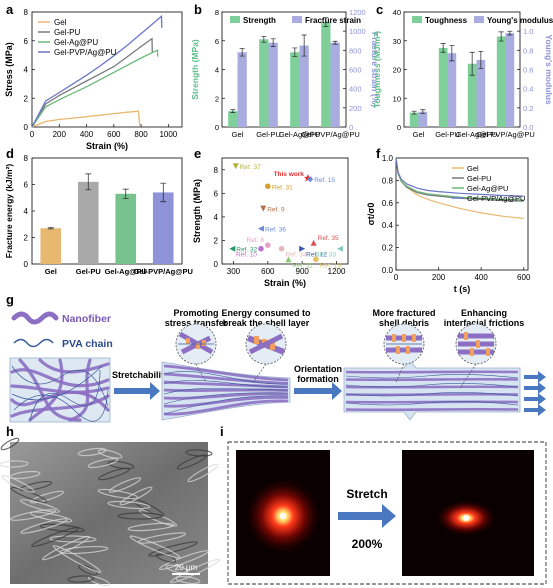  What do you see at coordinates (388, 180) in the screenshot?
I see `y-tick-label: 0.8` at bounding box center [388, 180].